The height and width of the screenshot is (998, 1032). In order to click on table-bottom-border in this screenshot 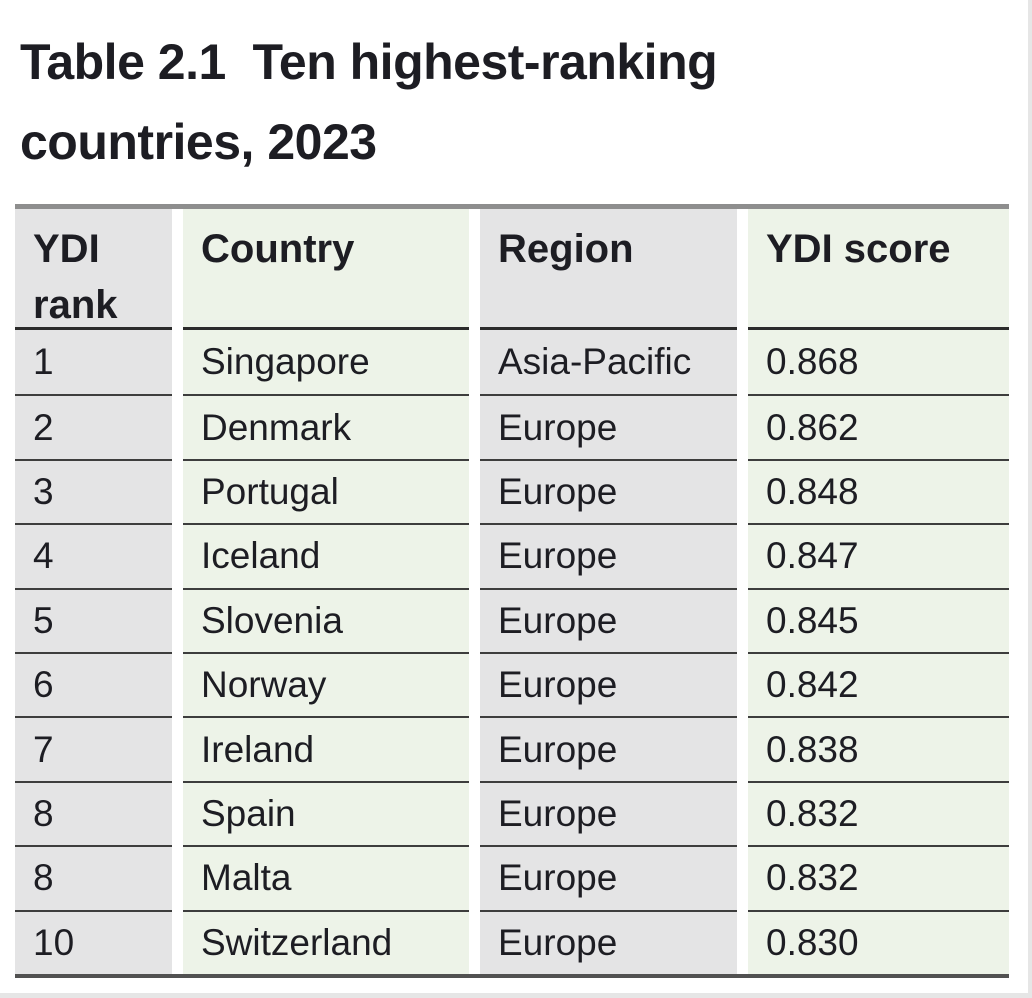, I will do `click(512, 975)`.